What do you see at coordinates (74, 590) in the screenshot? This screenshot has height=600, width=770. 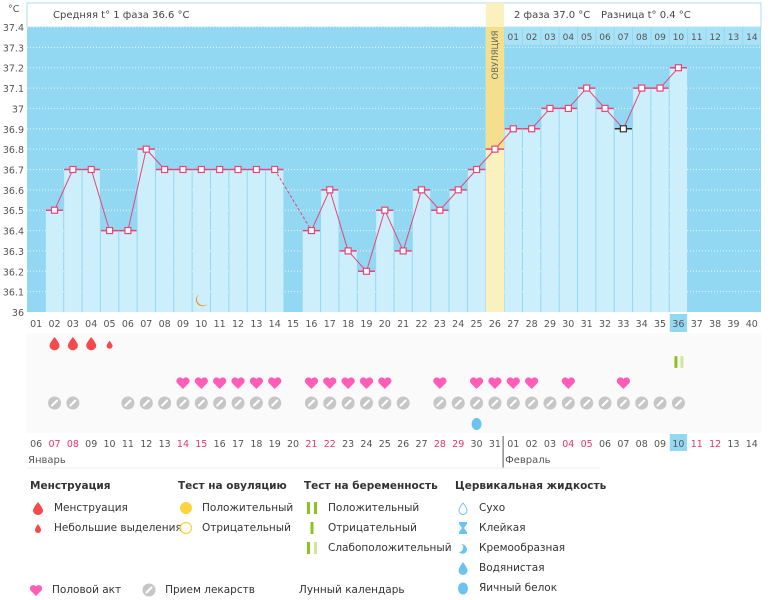 I see `legend-item: Половой акт` at bounding box center [74, 590].